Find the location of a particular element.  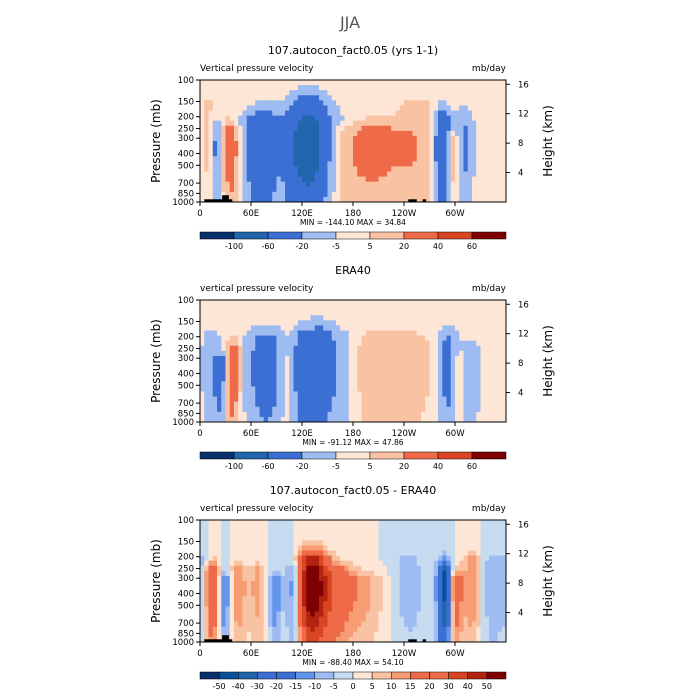

y2-tick-label: 8 is located at coordinates (520, 144).